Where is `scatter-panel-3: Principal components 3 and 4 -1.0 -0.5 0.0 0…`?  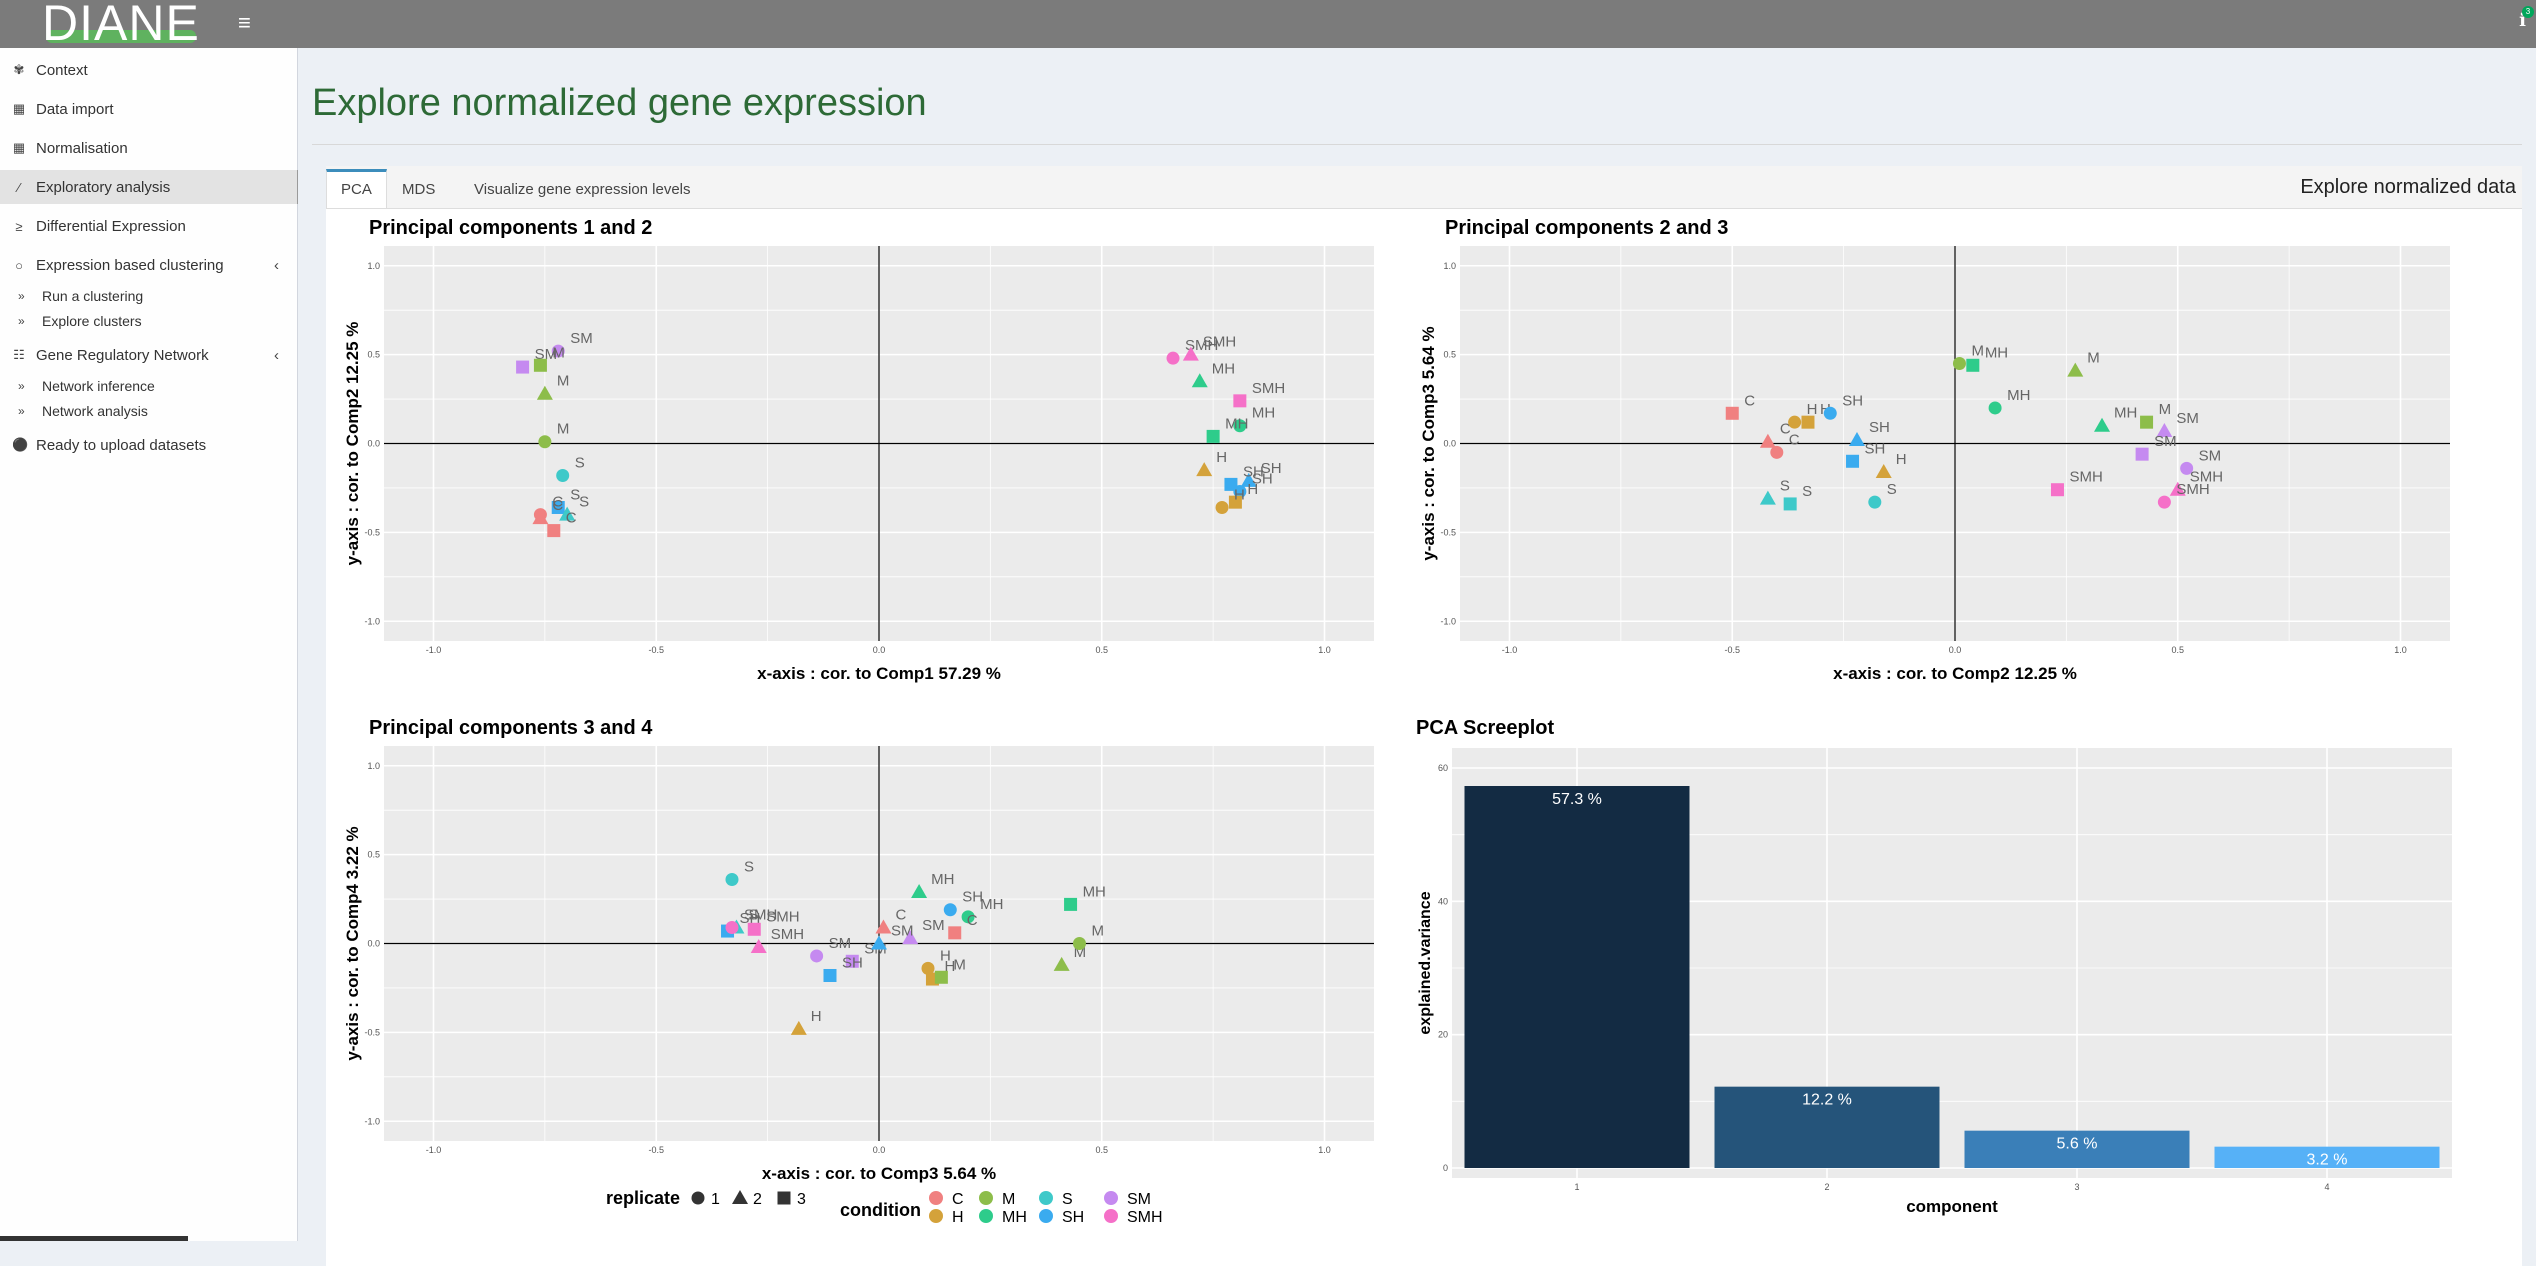
scatter-panel-3: Principal components 3 and 4 -1.0 -0.5 0.0 0… is located at coordinates (858, 950).